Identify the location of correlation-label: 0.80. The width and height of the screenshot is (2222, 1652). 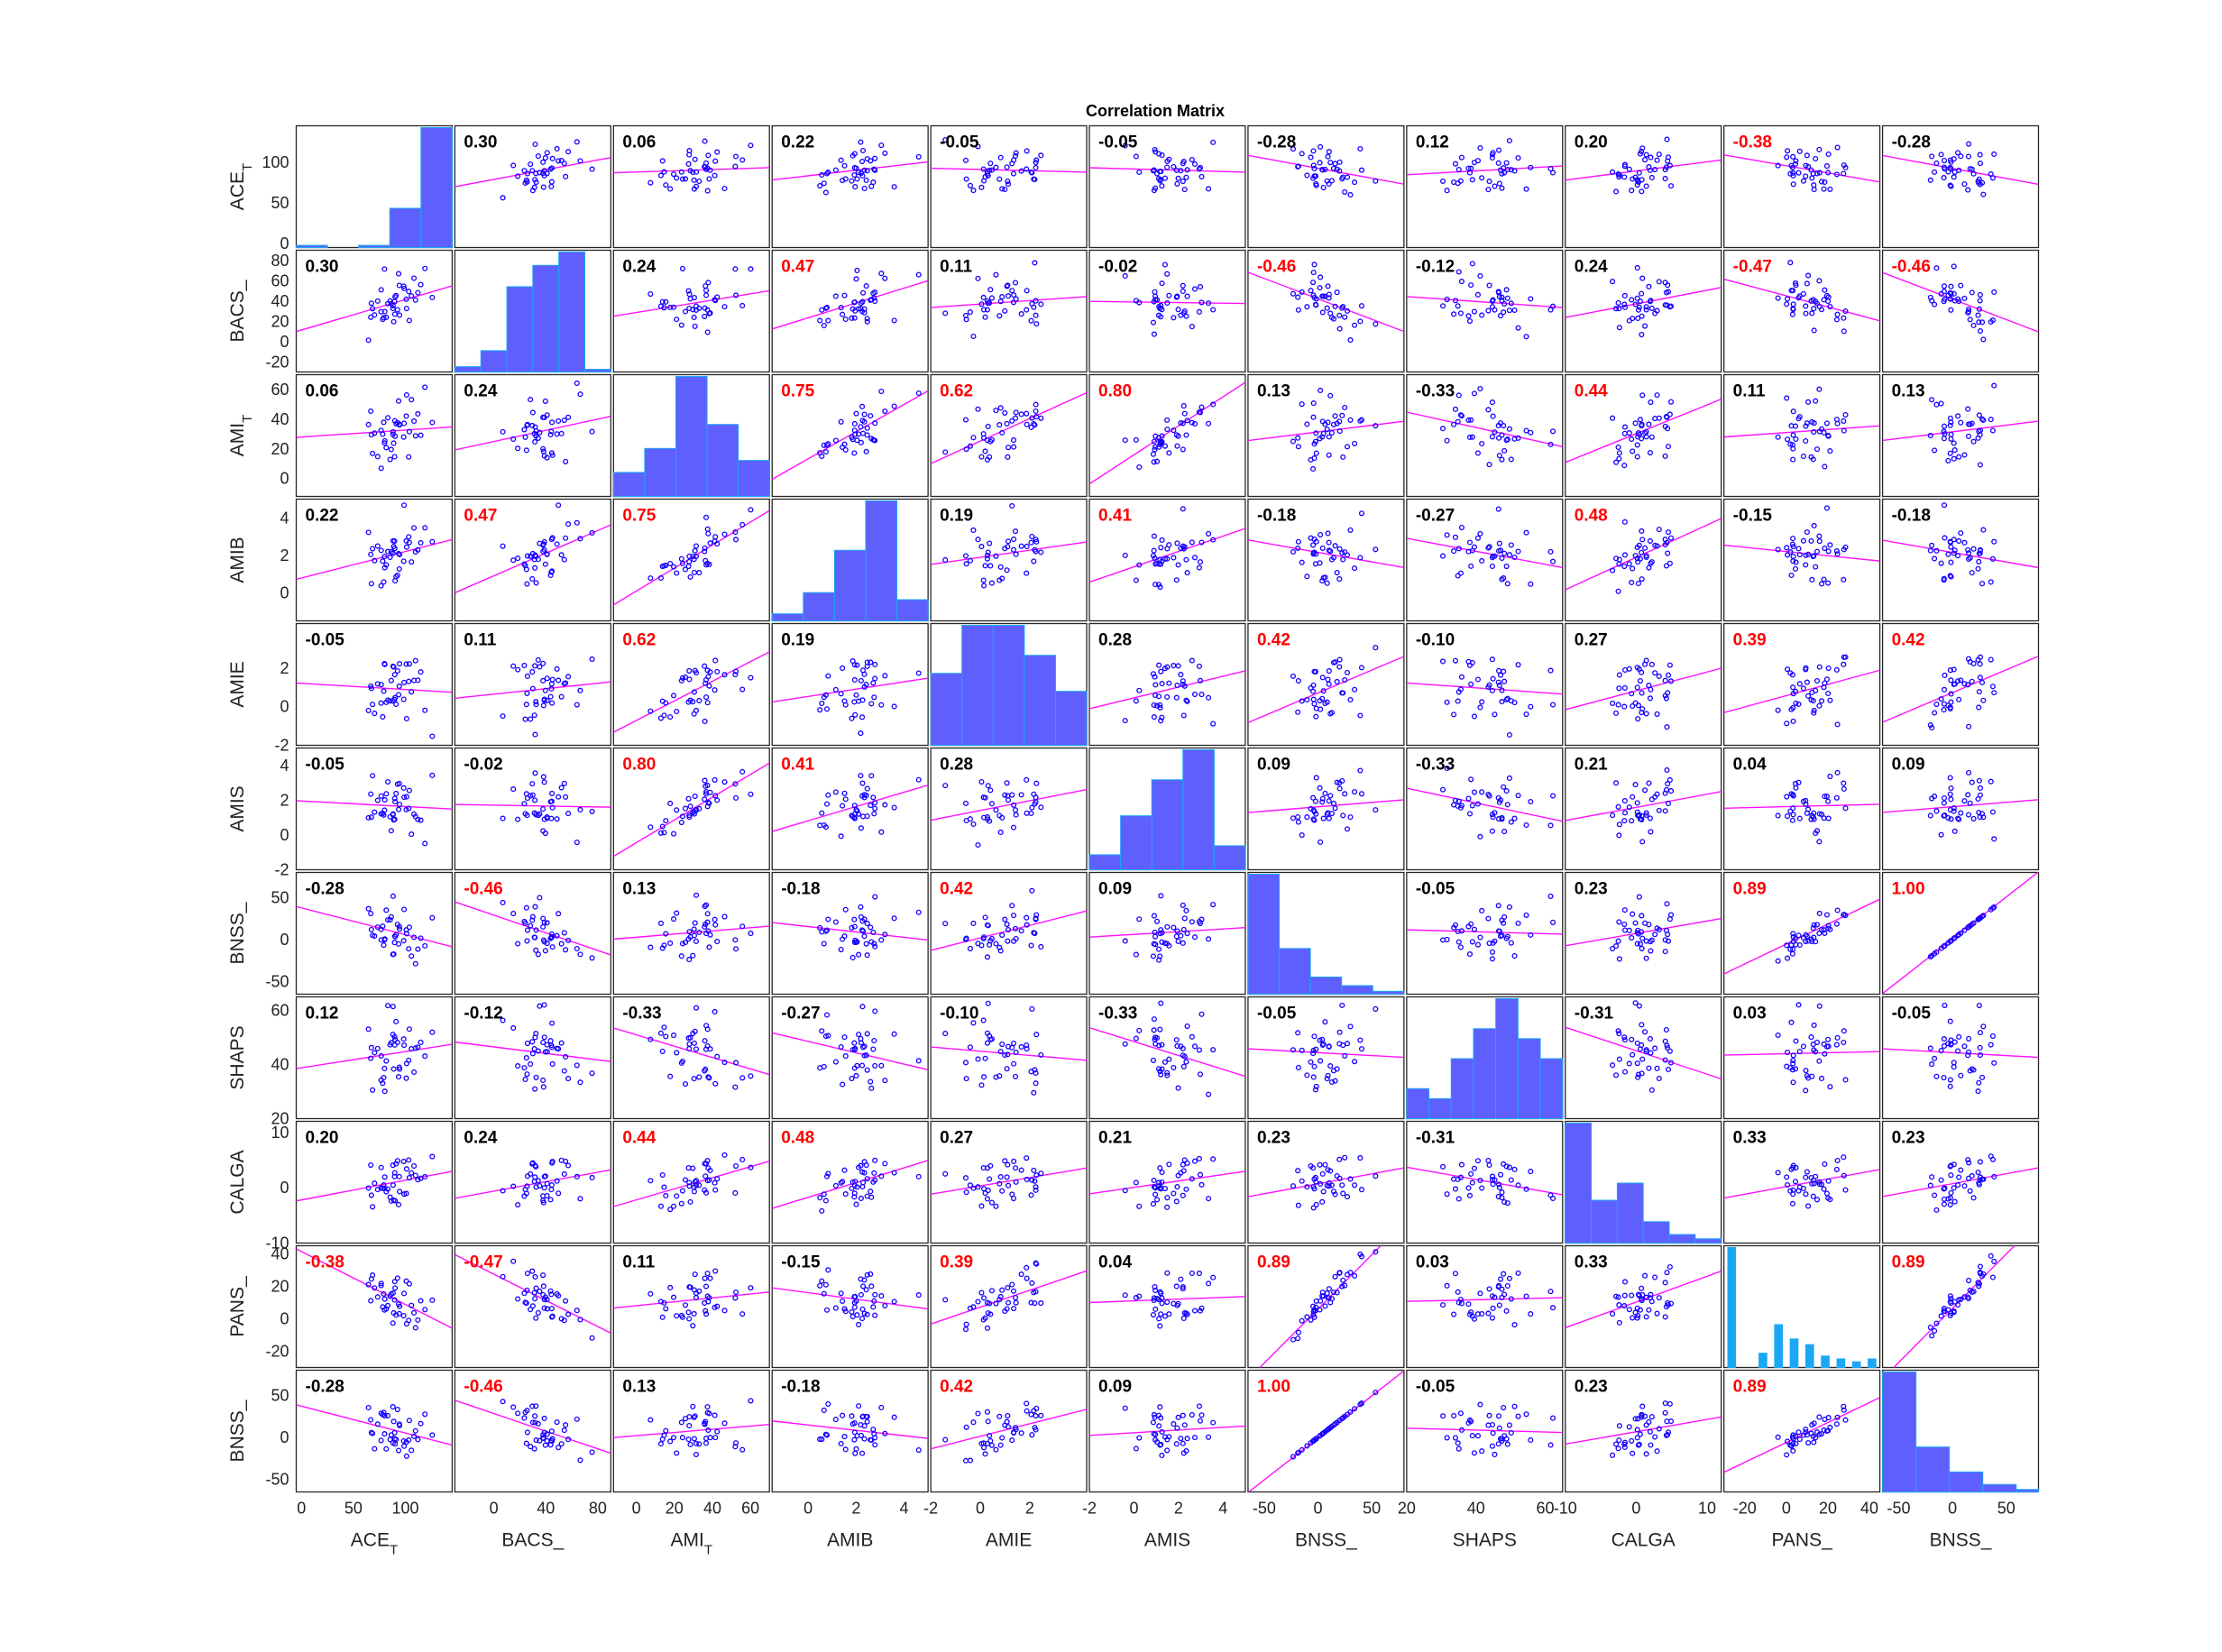
(1115, 391).